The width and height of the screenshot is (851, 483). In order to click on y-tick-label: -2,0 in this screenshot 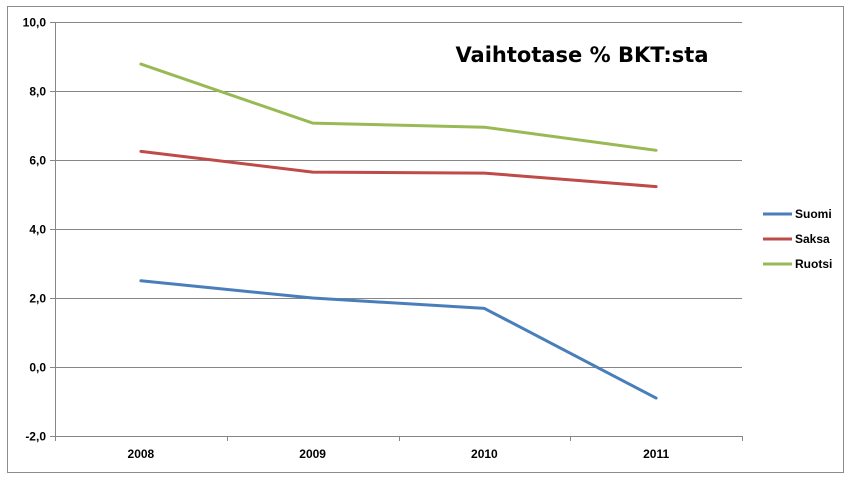, I will do `click(35, 437)`.